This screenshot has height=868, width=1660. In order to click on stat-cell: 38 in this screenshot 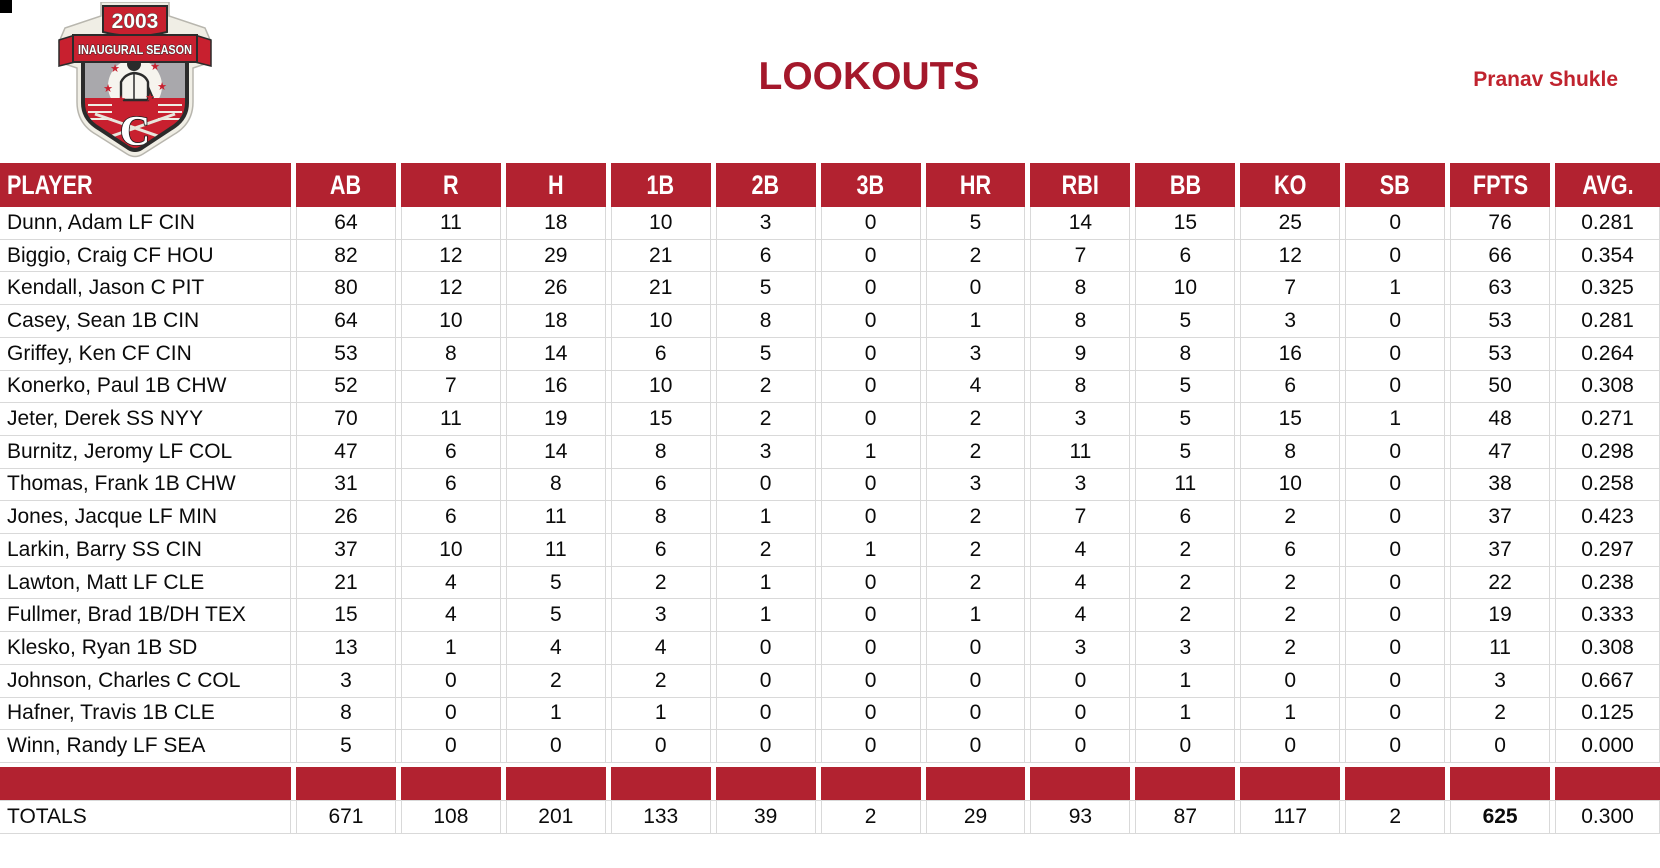, I will do `click(1502, 485)`.